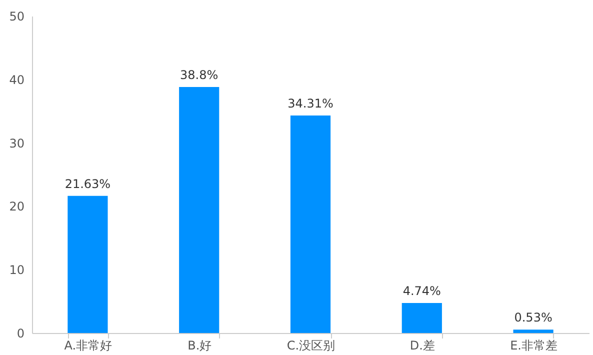  Describe the element at coordinates (87, 183) in the screenshot. I see `data-label: 21.63%` at that location.